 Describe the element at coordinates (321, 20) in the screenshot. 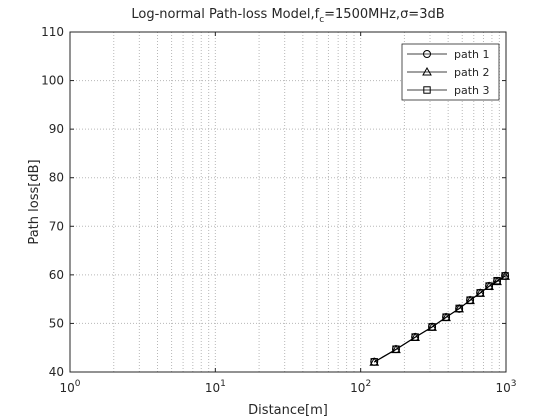

I see `title-subscript: c` at that location.